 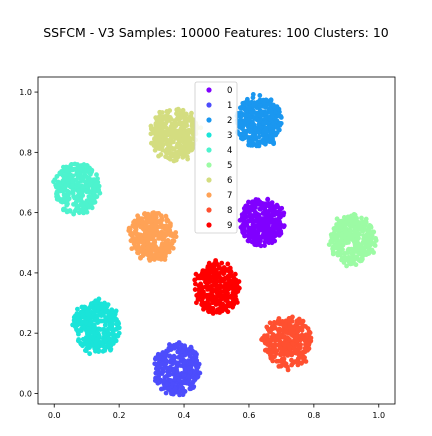 I want to click on y-tick-label: 1.0, so click(x=25, y=92).